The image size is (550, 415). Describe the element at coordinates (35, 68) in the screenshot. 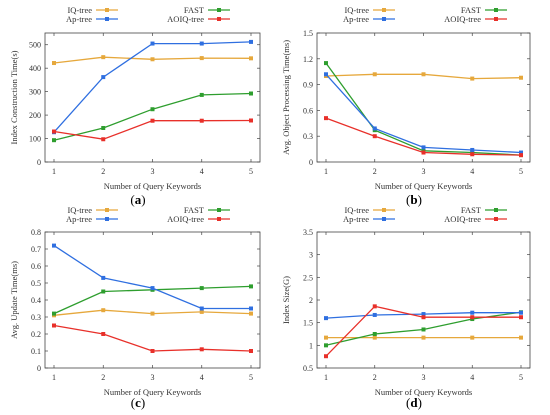

I see `y-tick-label: 400` at that location.